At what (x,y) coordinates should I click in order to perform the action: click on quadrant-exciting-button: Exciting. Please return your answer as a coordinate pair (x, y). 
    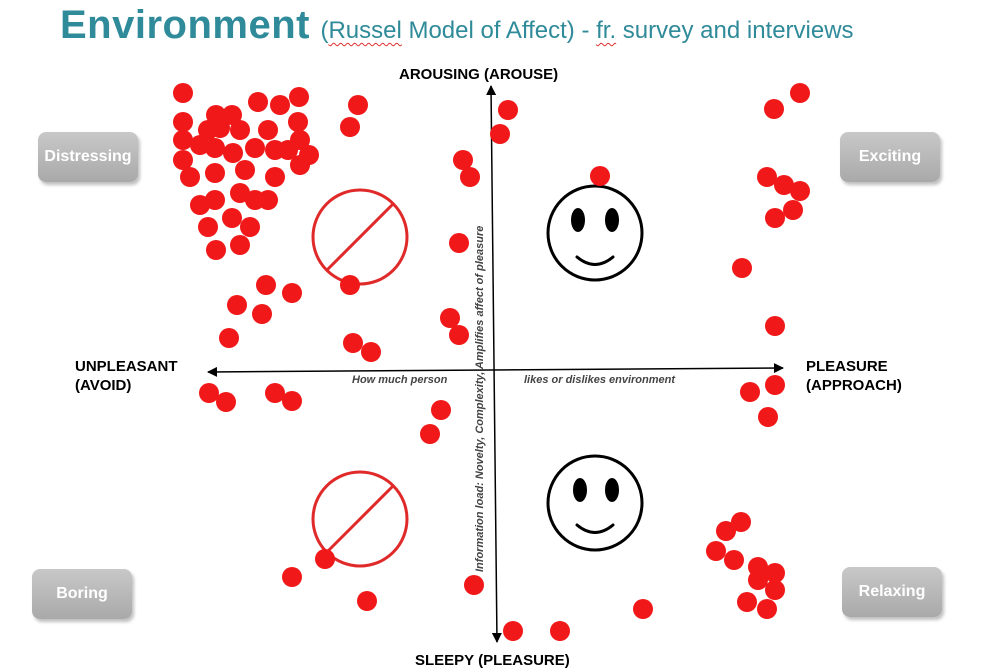
    Looking at the image, I should click on (890, 157).